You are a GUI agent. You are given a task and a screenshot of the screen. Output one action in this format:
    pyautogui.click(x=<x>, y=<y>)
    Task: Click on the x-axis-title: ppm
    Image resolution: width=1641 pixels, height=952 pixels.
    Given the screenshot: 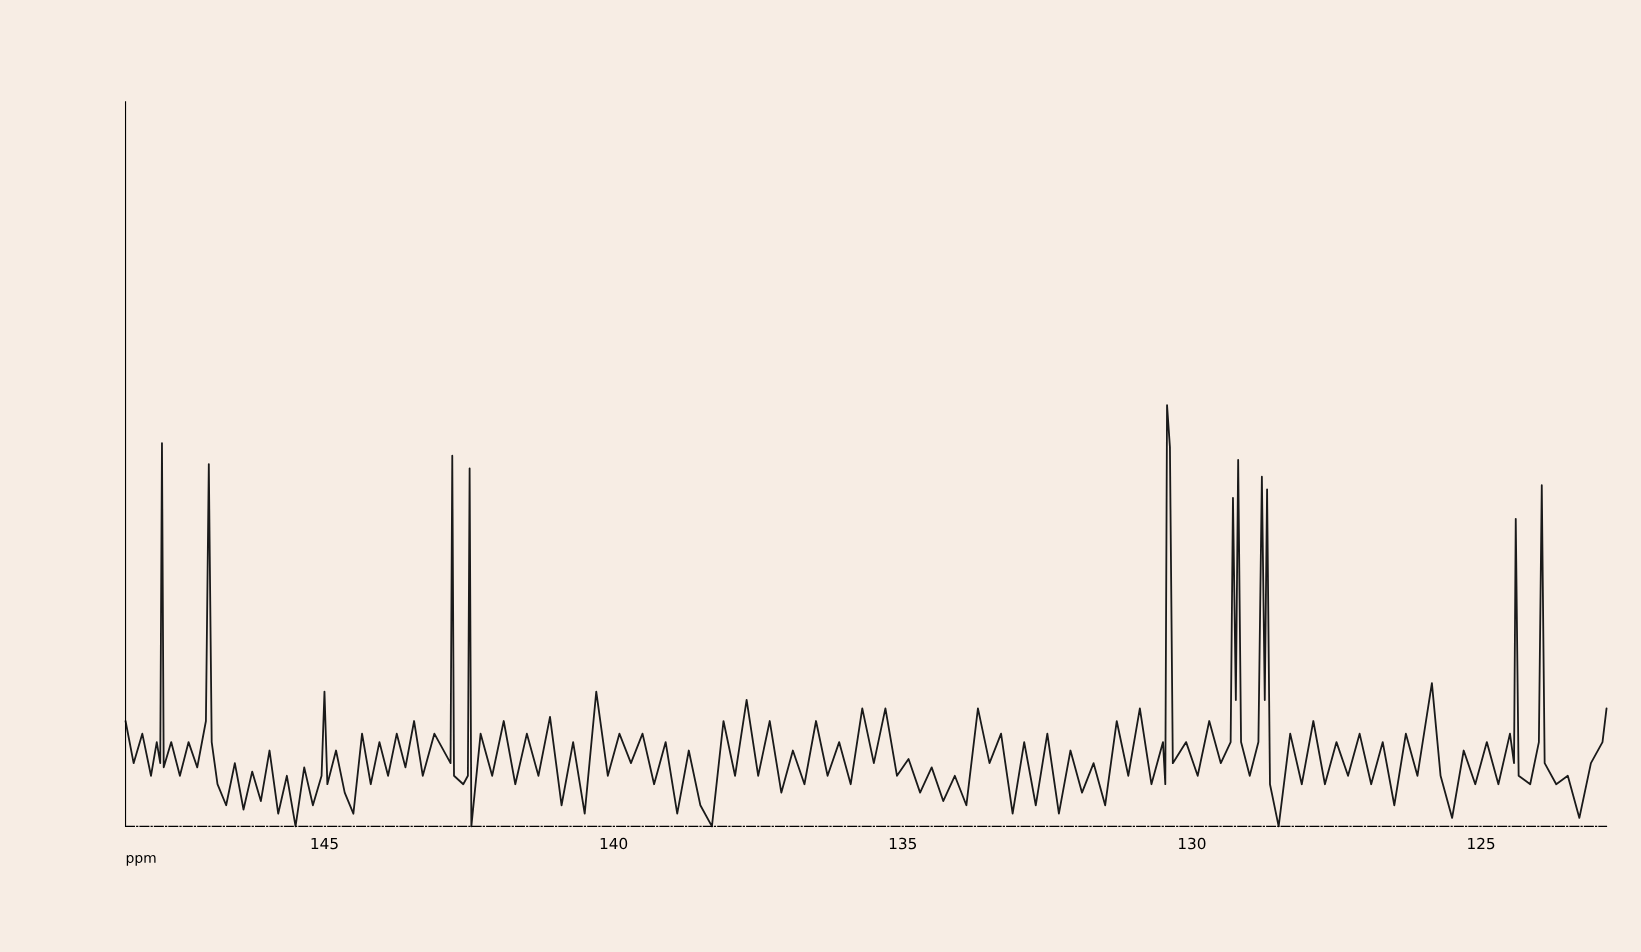 What is the action you would take?
    pyautogui.click(x=141, y=860)
    